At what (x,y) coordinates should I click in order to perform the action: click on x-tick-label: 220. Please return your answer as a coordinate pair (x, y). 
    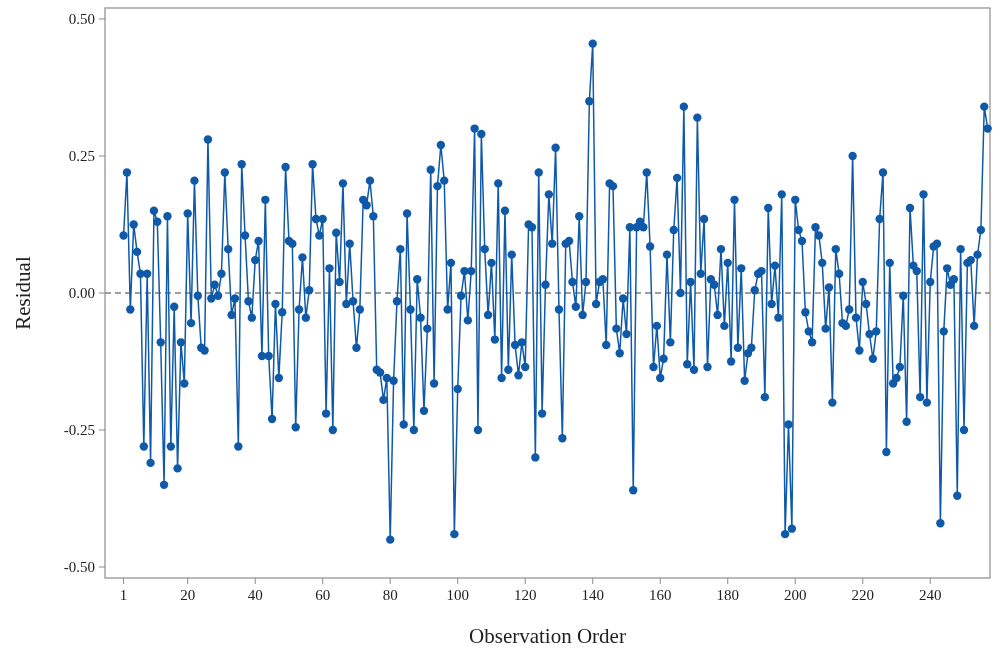
    Looking at the image, I should click on (862, 595).